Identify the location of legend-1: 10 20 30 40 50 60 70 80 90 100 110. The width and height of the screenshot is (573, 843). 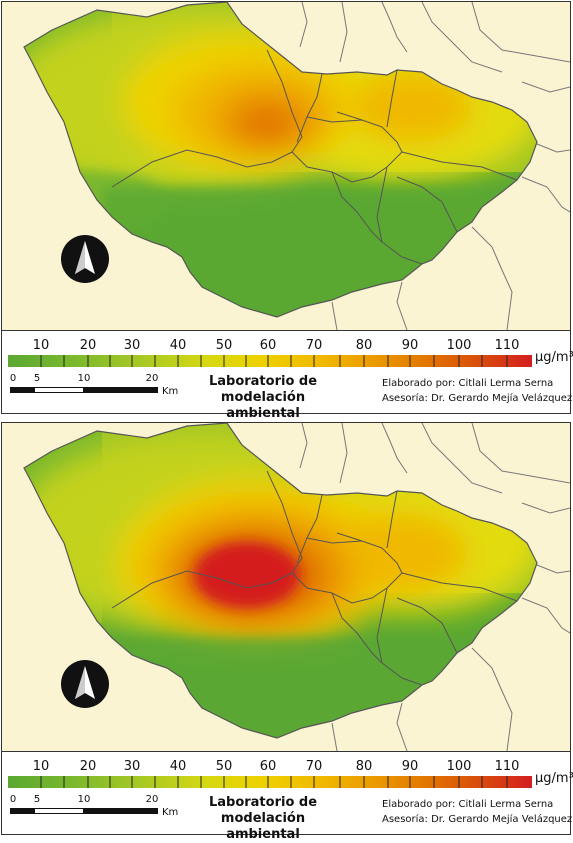
(287, 376).